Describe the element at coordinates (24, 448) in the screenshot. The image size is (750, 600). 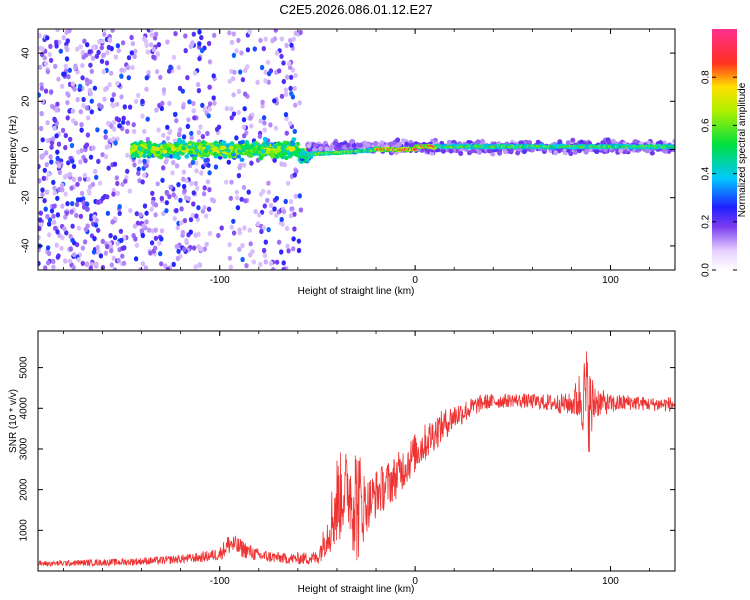
I see `y-tick-label: 3000` at that location.